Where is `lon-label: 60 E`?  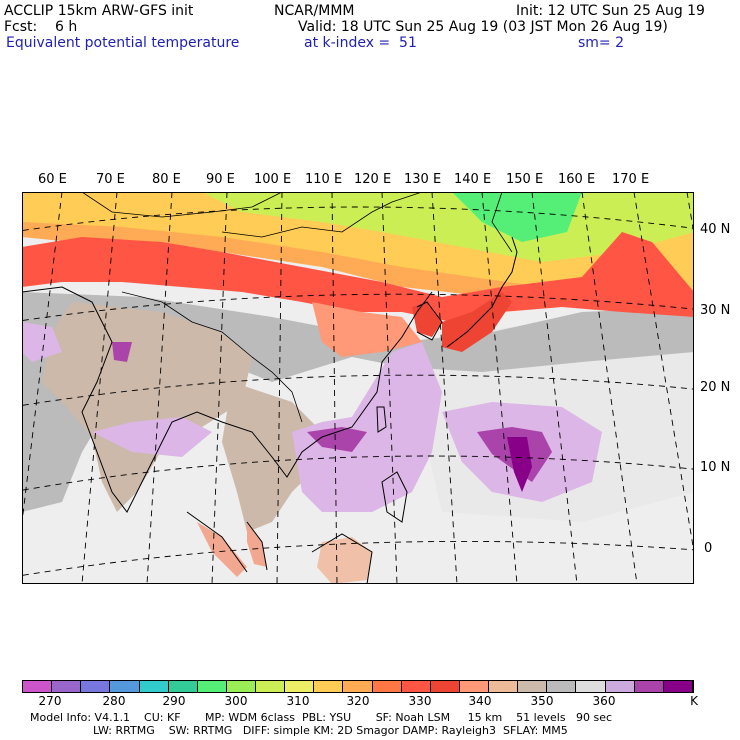 lon-label: 60 E is located at coordinates (52, 179).